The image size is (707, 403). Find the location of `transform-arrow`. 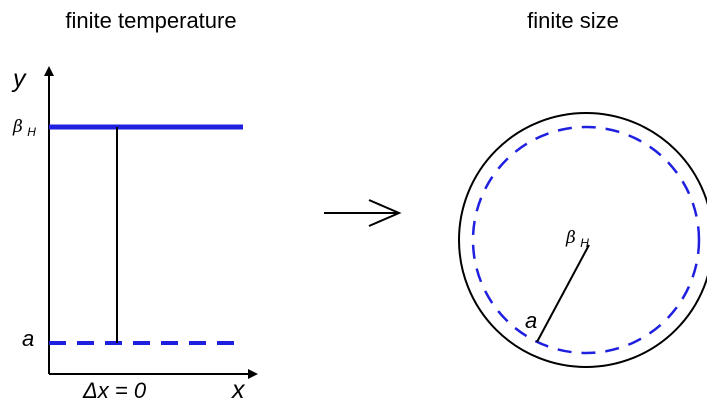

transform-arrow is located at coordinates (363, 213).